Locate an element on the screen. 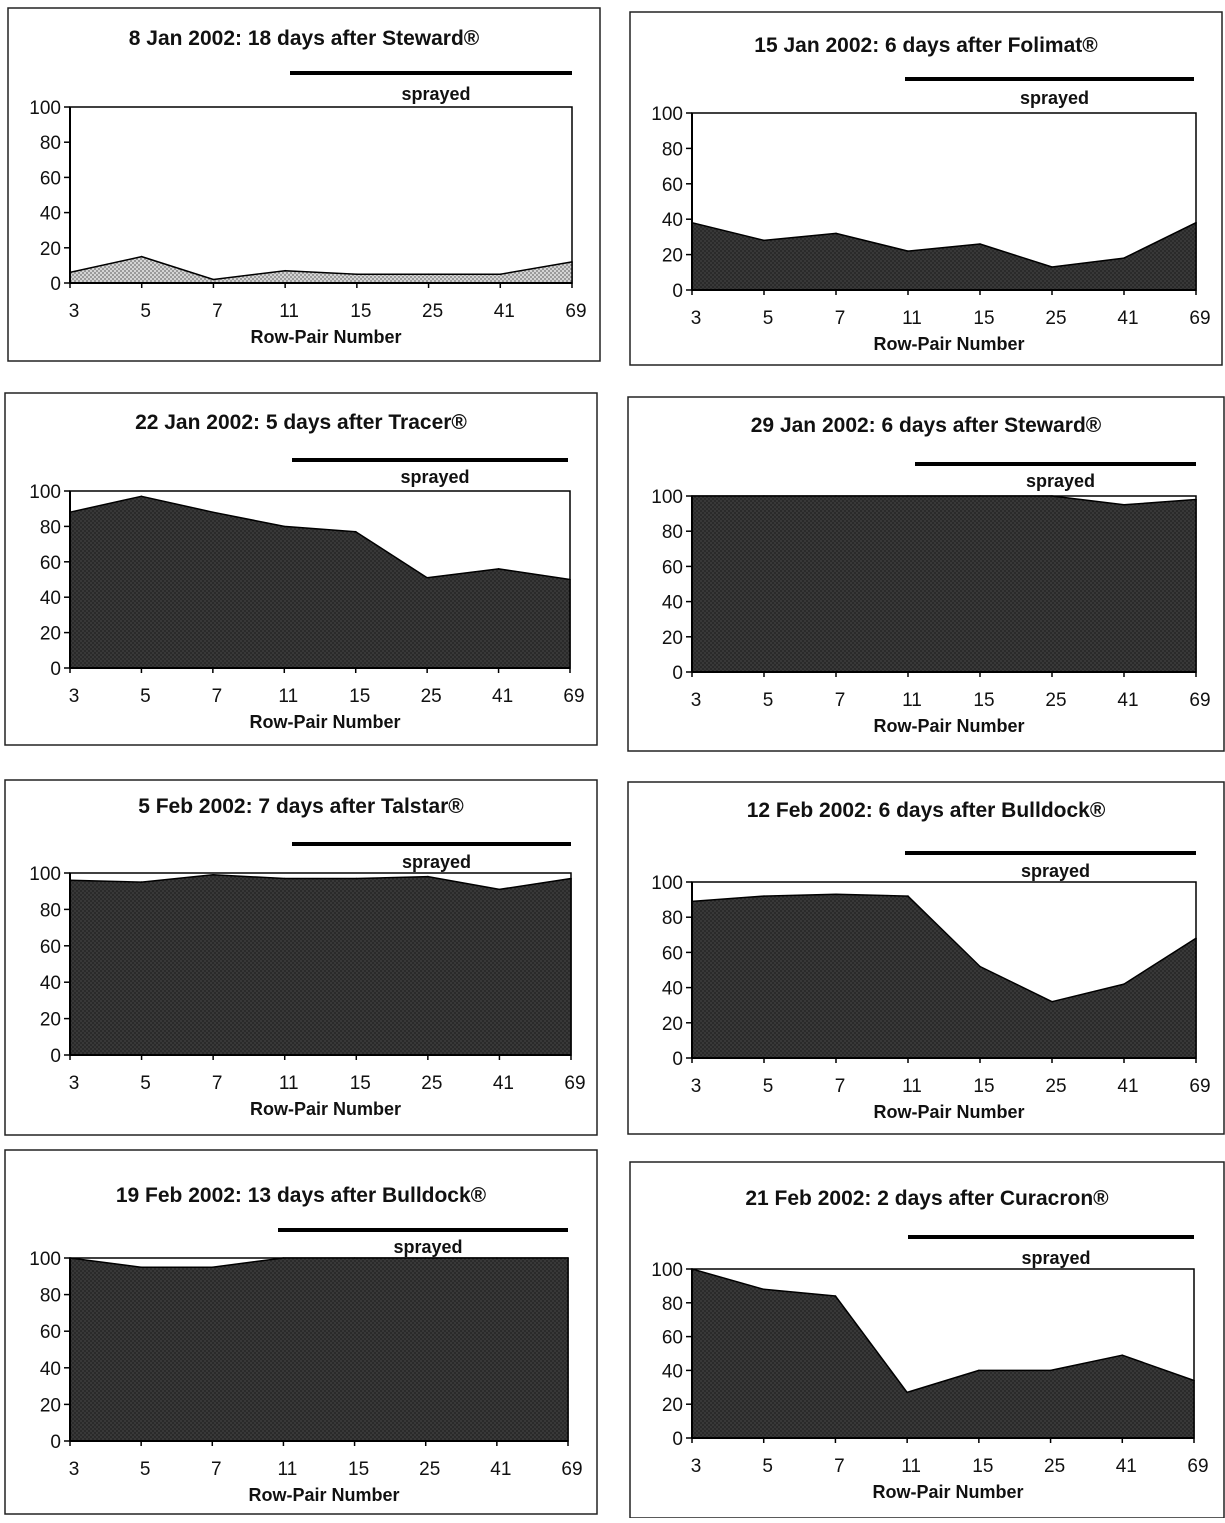 The height and width of the screenshot is (1523, 1225). series-area is located at coordinates (320, 965).